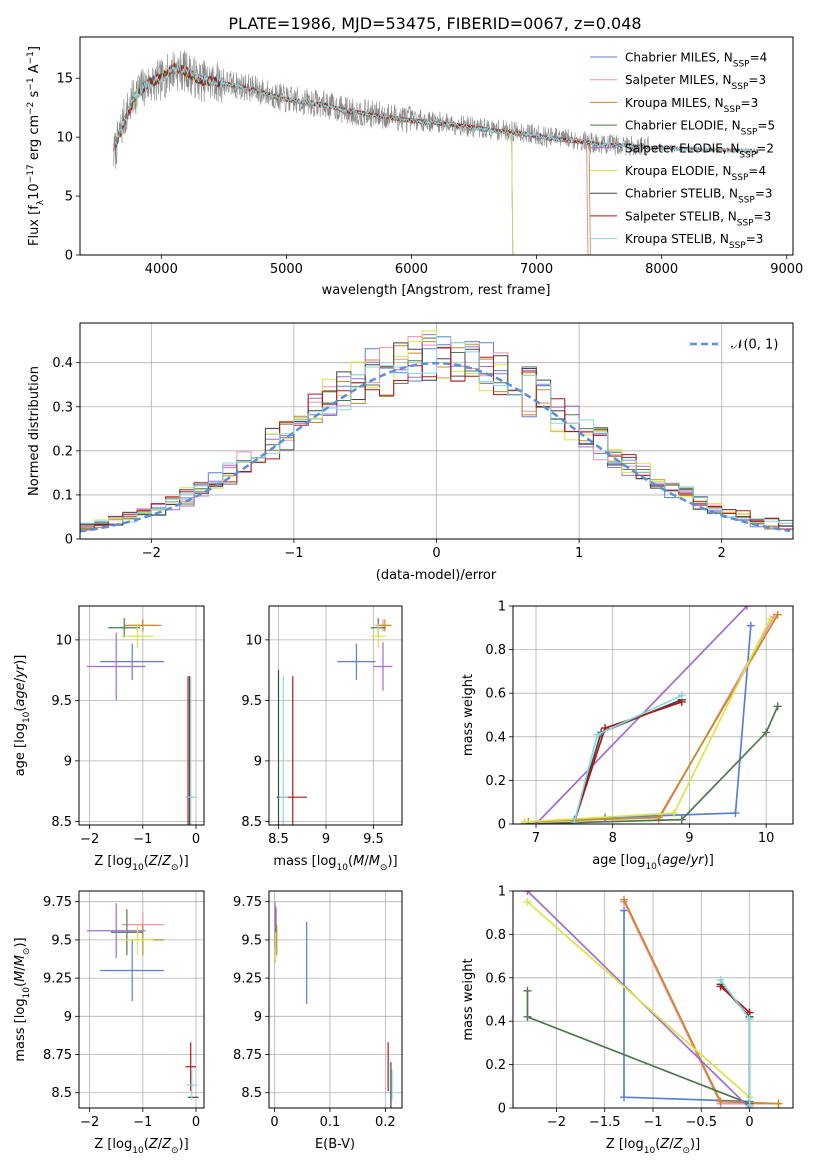  I want to click on legend-label-base: Salpeter MILES, N, so click(678, 80).